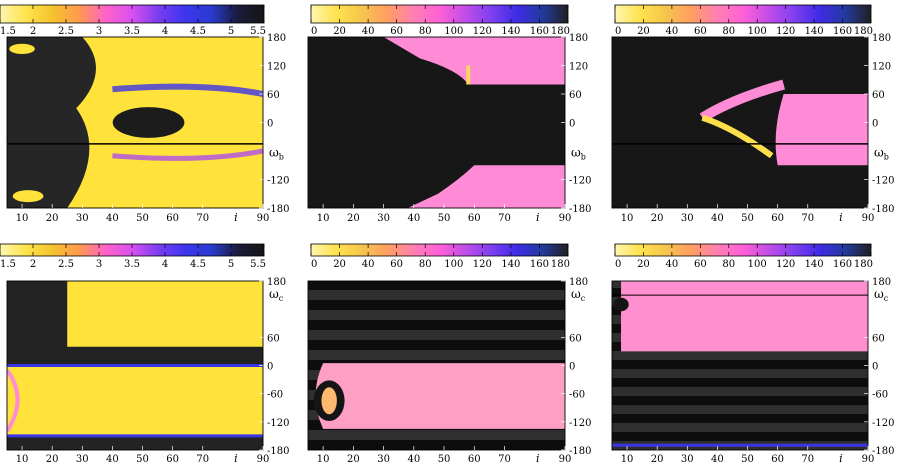 This screenshot has width=897, height=468. Describe the element at coordinates (231, 264) in the screenshot. I see `colorbar-tick-label: 5` at that location.